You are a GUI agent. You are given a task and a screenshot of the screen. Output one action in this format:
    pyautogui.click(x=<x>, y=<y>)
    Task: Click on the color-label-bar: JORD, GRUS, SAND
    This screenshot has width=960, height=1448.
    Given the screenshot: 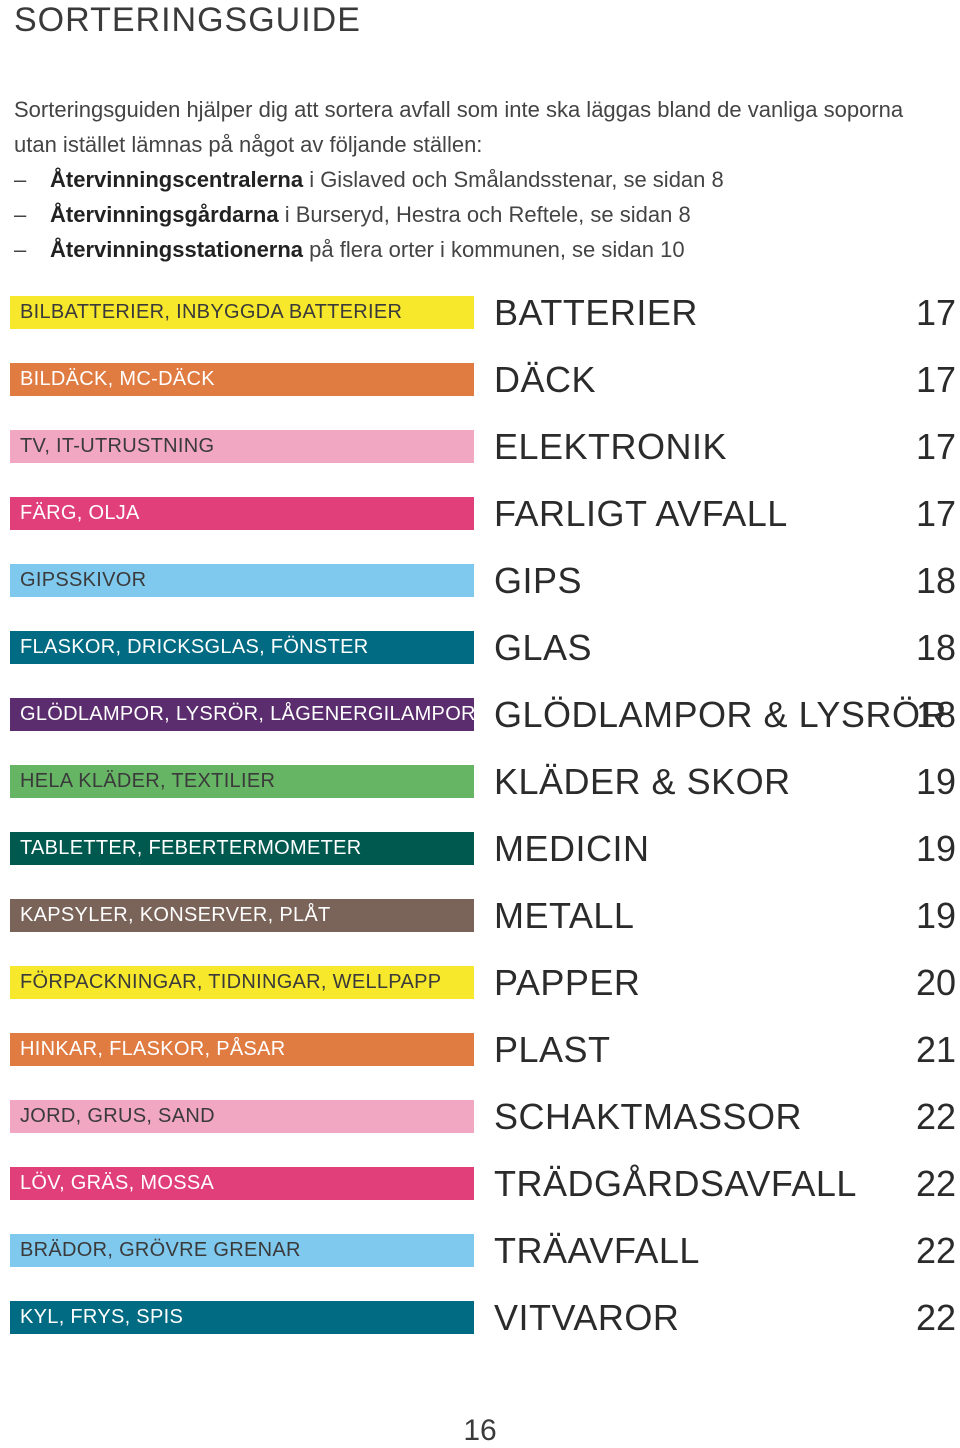 What is the action you would take?
    pyautogui.click(x=242, y=1116)
    